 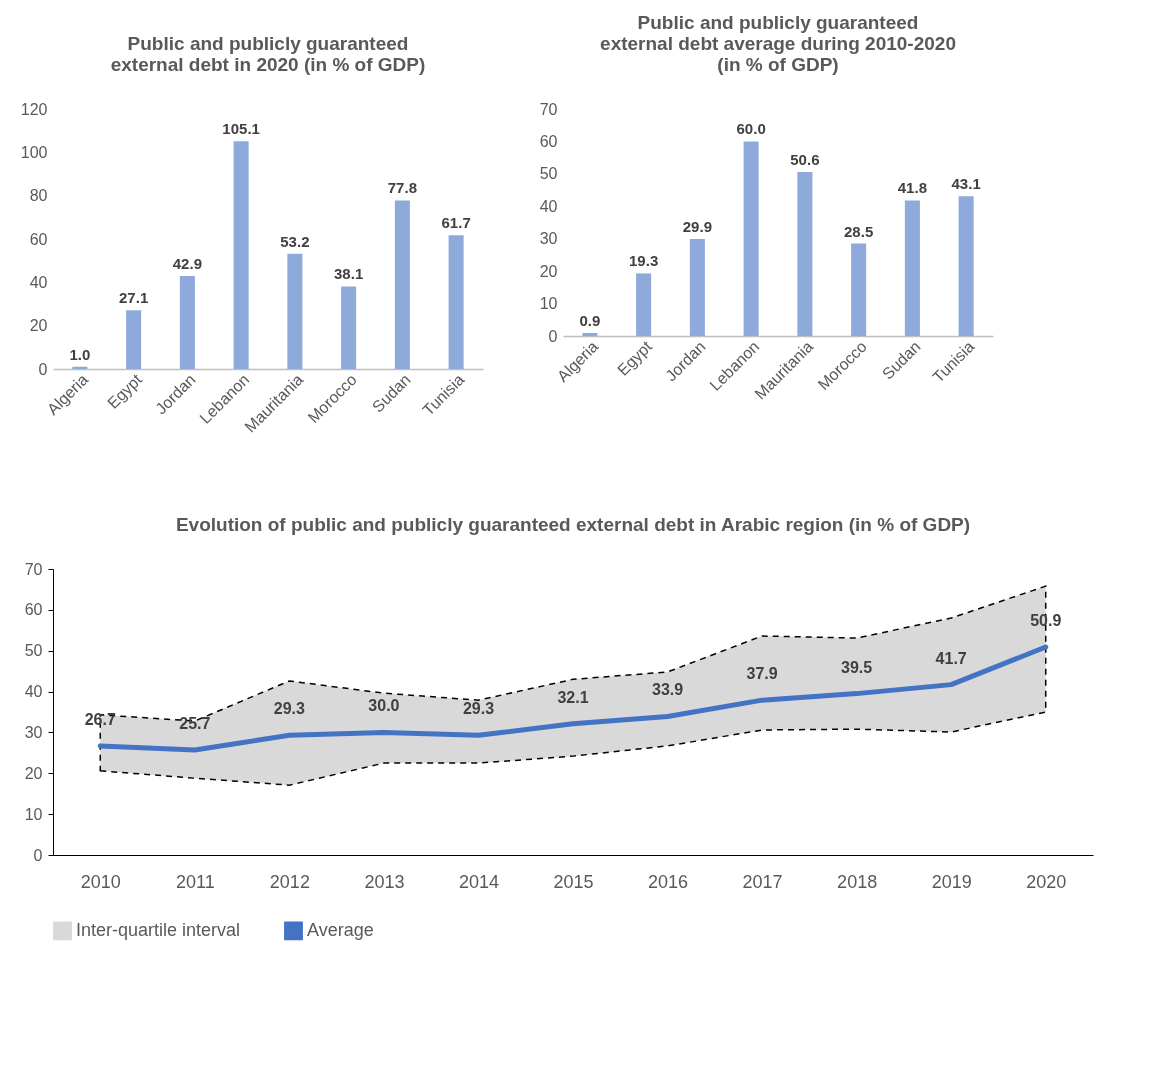 I want to click on y-tick-label: 100, so click(x=34, y=152).